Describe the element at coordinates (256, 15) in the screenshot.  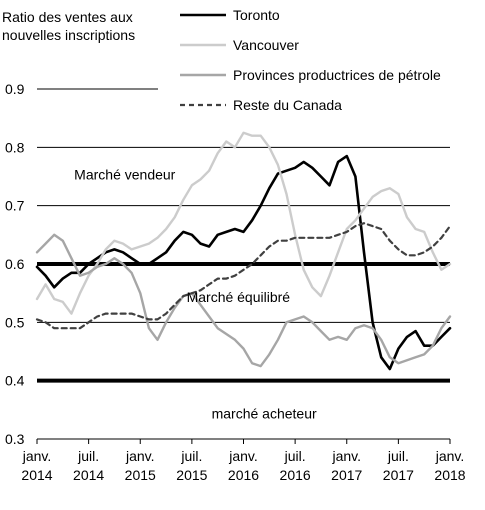
I see `legend-label: Toronto` at that location.